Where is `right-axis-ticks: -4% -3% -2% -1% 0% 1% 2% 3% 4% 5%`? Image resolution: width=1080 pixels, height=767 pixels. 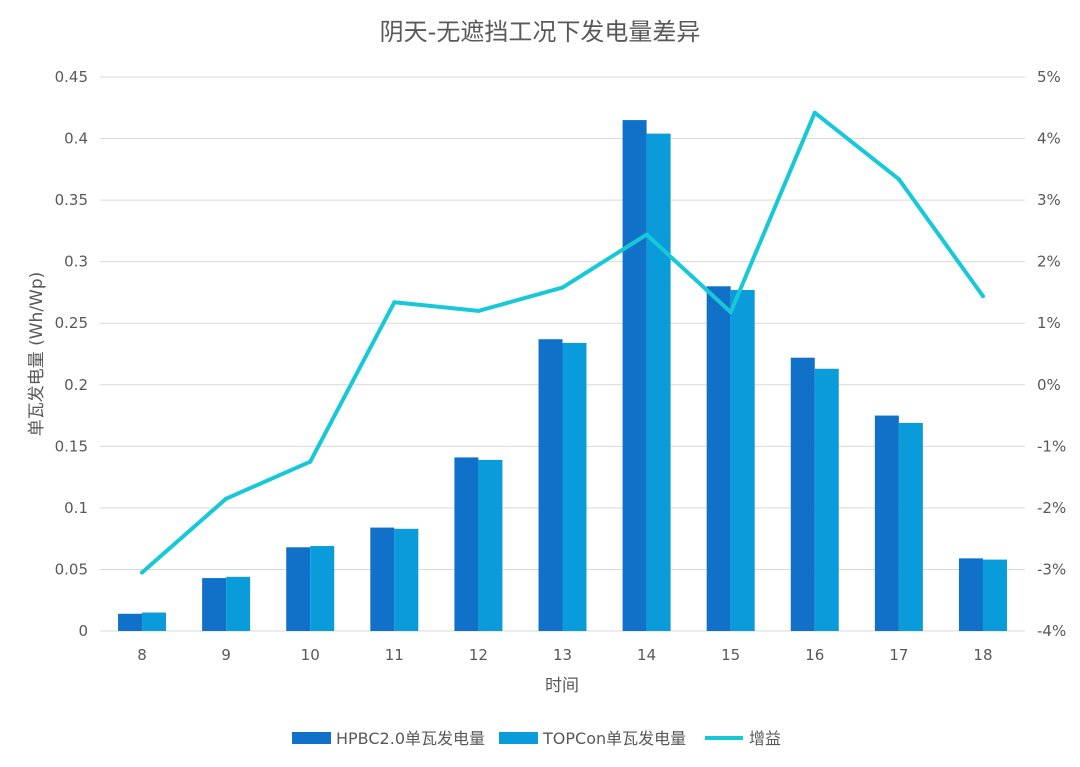 right-axis-ticks: -4% -3% -2% -1% 0% 1% 2% 3% 4% 5% is located at coordinates (1051, 354).